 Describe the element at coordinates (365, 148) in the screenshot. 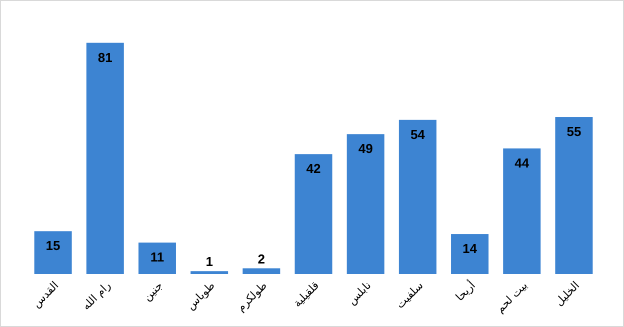

I see `data-label: 49` at that location.